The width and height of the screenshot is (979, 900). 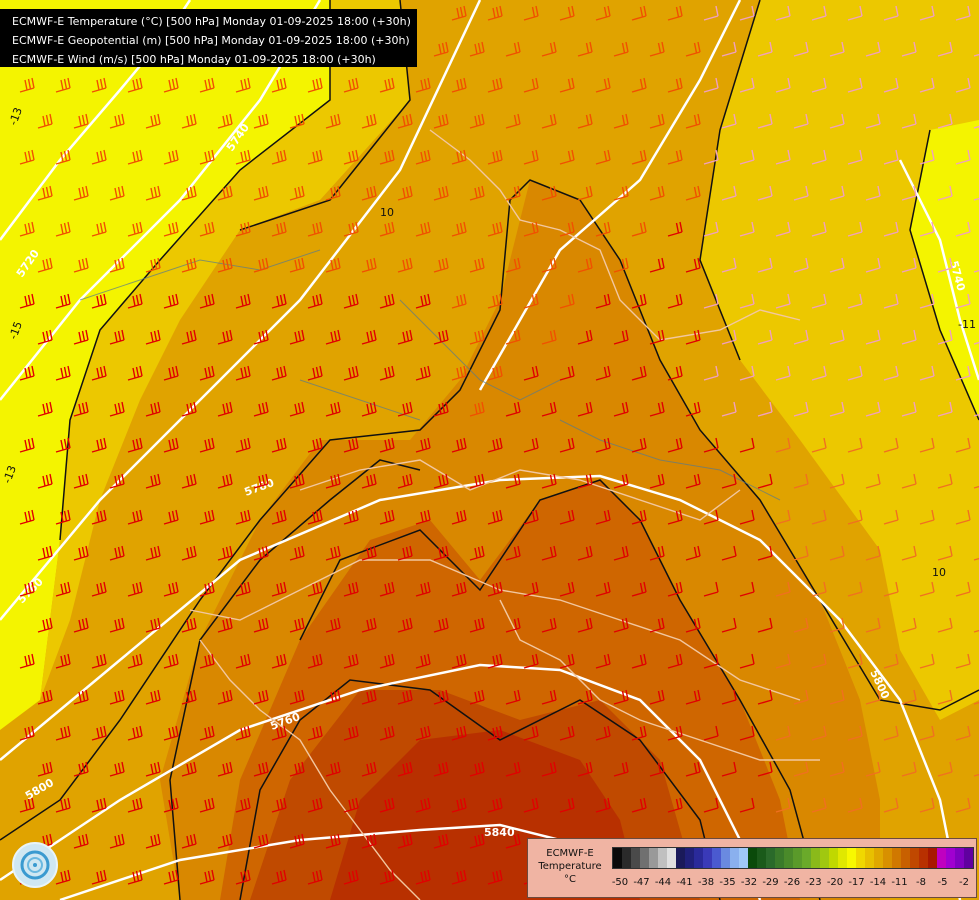 What do you see at coordinates (570, 853) in the screenshot?
I see `legend-title-line1: ECMWF-E` at bounding box center [570, 853].